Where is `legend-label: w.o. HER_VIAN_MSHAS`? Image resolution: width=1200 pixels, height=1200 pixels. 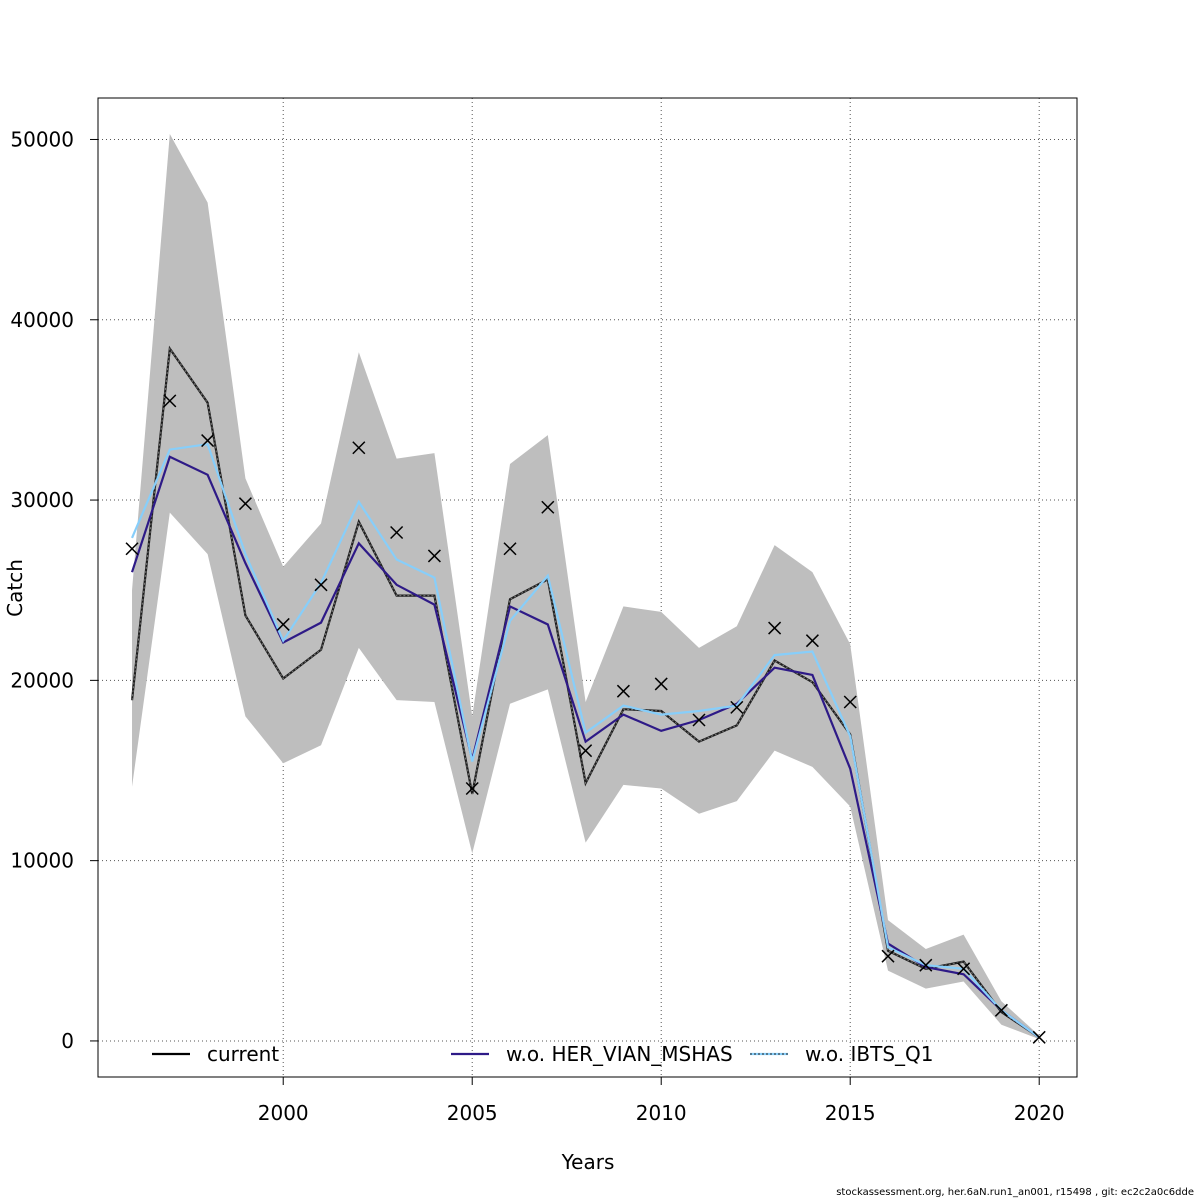 legend-label: w.o. HER_VIAN_MSHAS is located at coordinates (619, 1054).